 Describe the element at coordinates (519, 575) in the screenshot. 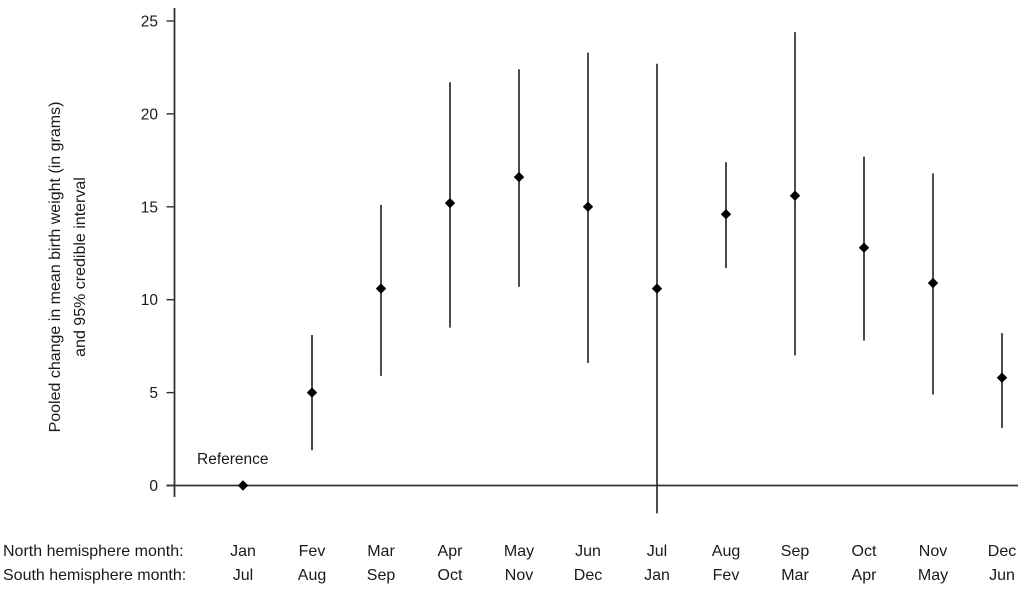

I see `south-month-label: Nov` at that location.